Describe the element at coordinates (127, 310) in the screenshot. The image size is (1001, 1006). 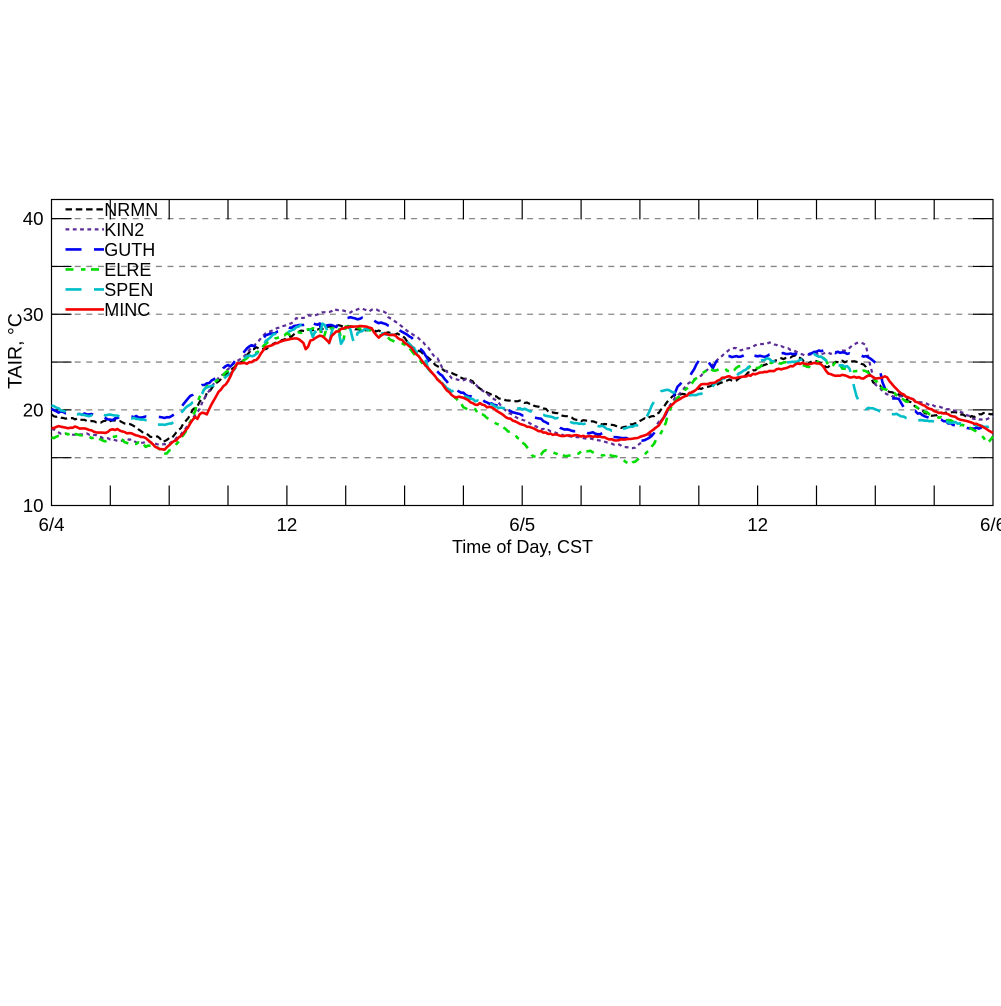
I see `svg-text: MINC` at that location.